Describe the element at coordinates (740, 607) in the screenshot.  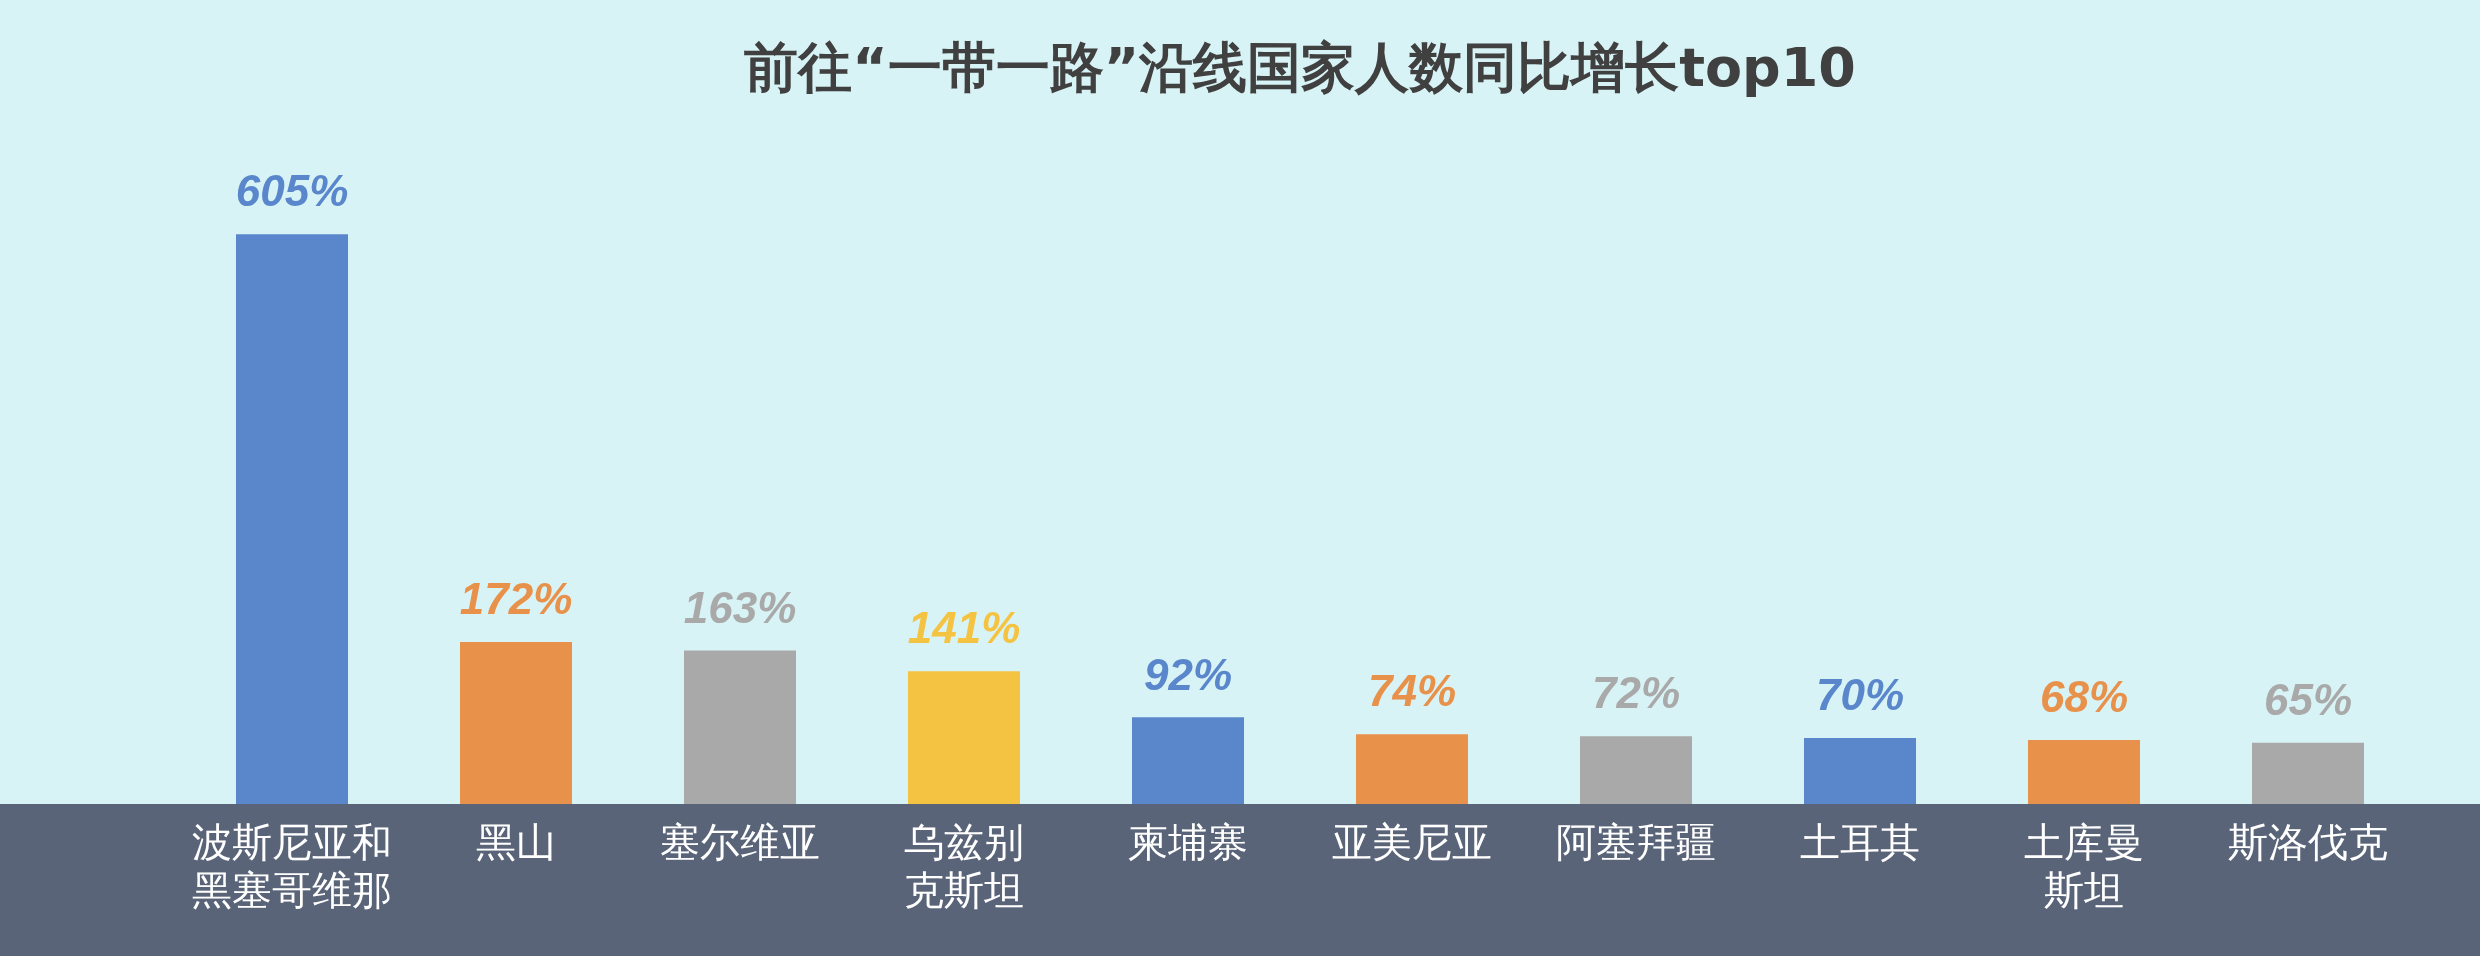
I see `data-label: 163%` at that location.